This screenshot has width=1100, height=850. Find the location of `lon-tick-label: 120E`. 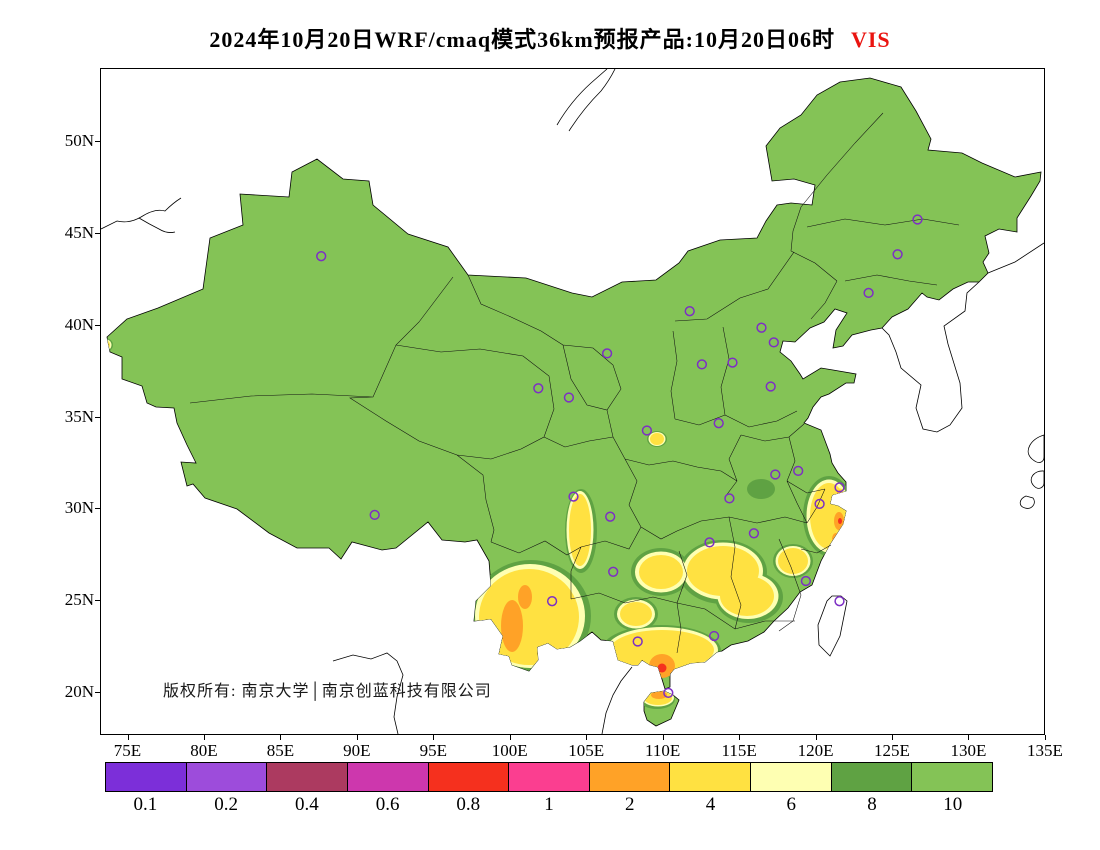

lon-tick-label: 120E is located at coordinates (815, 750).